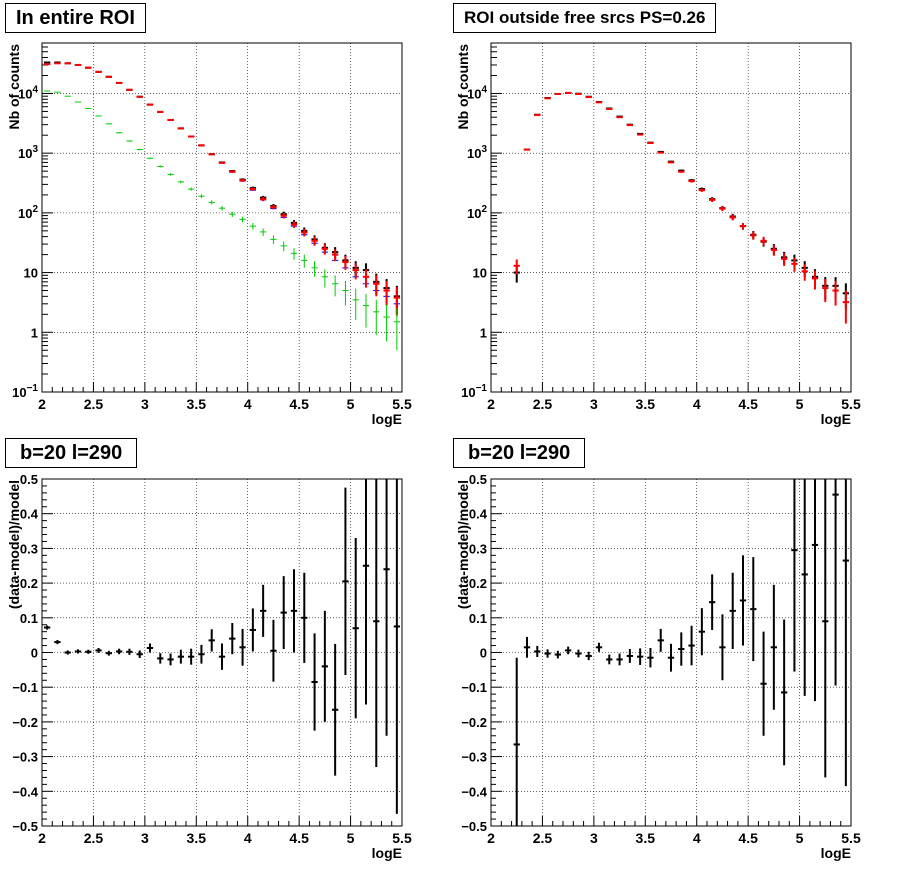 This screenshot has width=898, height=871. What do you see at coordinates (585, 18) in the screenshot?
I see `panel-title-top-right: ROI outside free srcs PS=0.26` at bounding box center [585, 18].